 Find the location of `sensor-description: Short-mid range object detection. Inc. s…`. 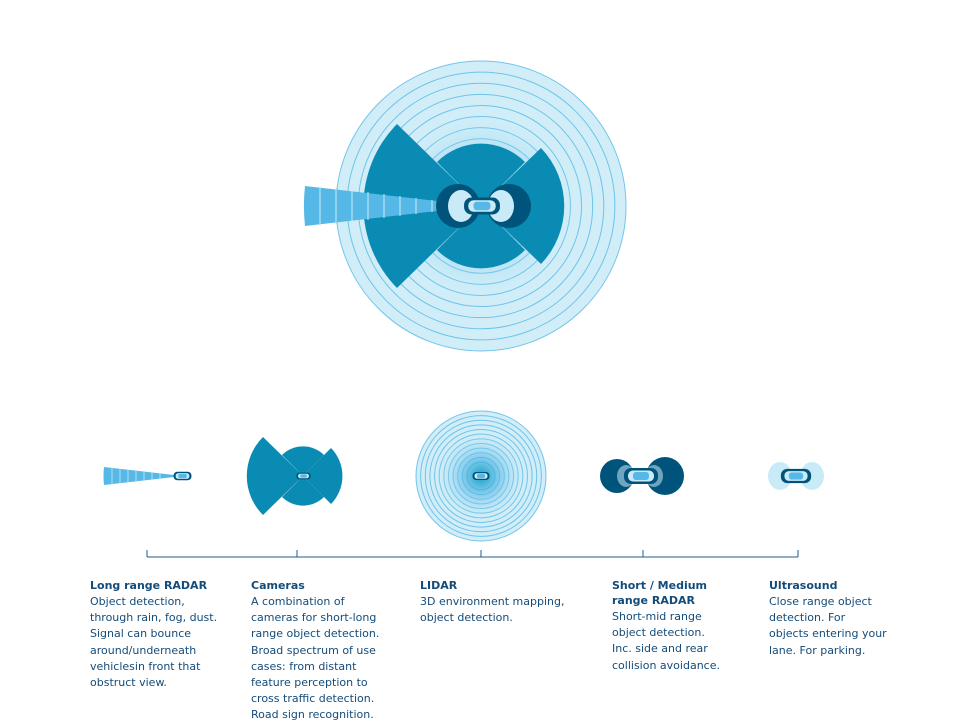

sensor-description: Short-mid range object detection. Inc. s… is located at coordinates (666, 641).